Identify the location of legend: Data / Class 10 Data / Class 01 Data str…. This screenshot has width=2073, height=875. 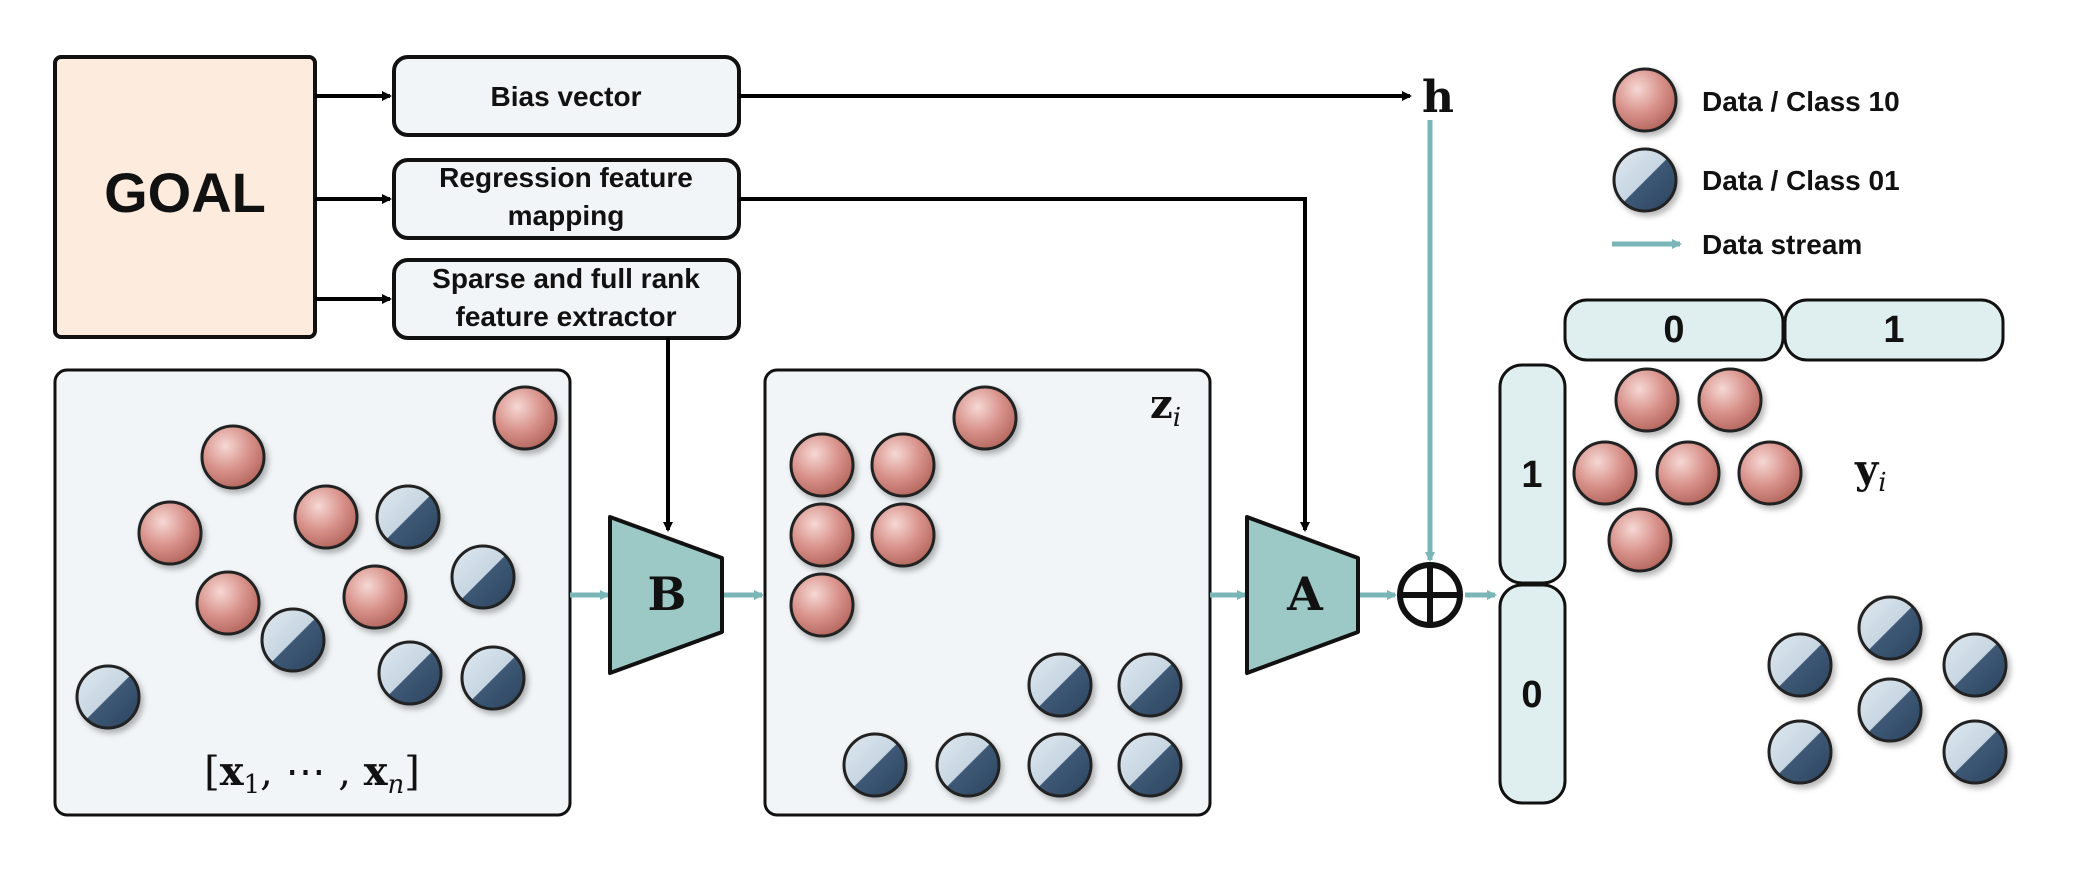
(1756, 163).